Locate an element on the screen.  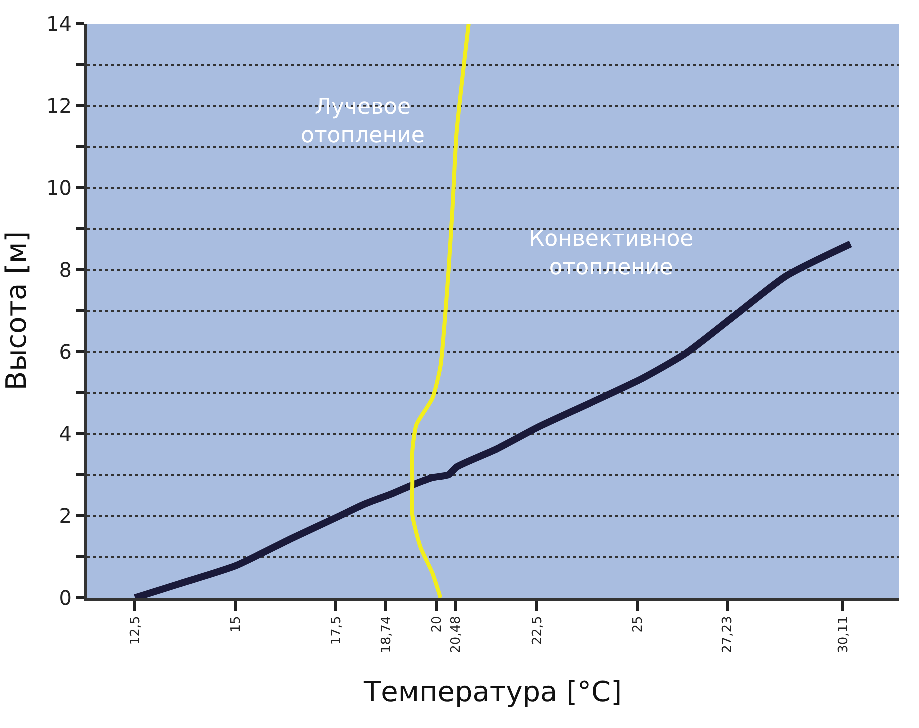
x-tick-label: 25 is located at coordinates (638, 624).